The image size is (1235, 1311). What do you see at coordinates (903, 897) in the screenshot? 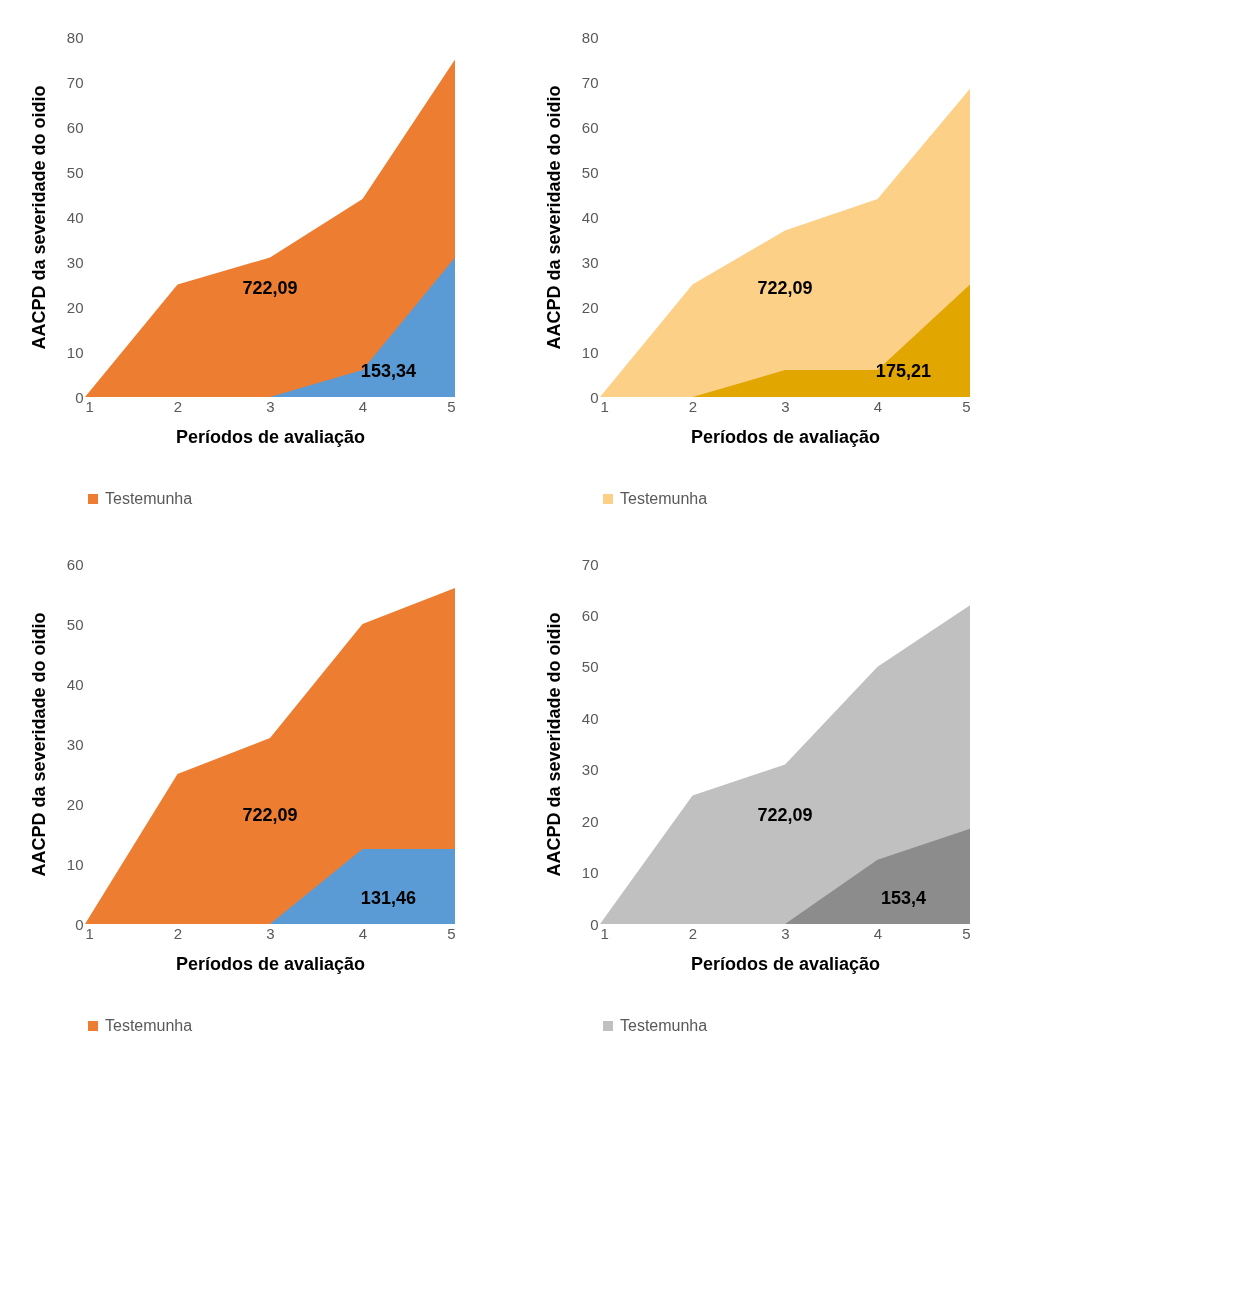
I see `annotation: 153,4` at bounding box center [903, 897].